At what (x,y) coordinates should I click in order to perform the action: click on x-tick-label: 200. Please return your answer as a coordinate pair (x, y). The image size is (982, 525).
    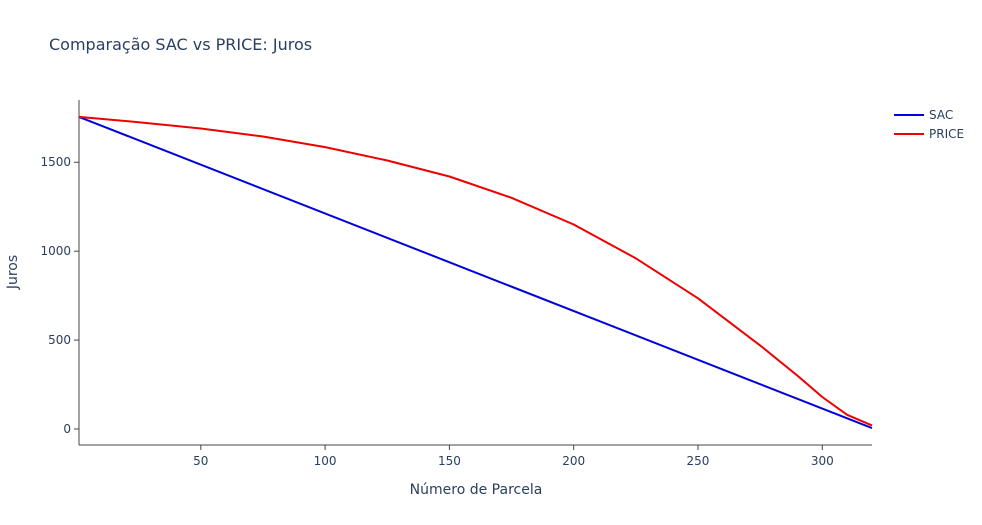
    Looking at the image, I should click on (573, 461).